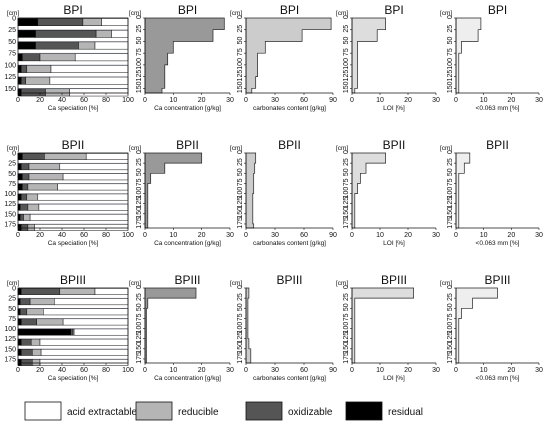 The image size is (550, 427). I want to click on panel-title: BPII, so click(394, 145).